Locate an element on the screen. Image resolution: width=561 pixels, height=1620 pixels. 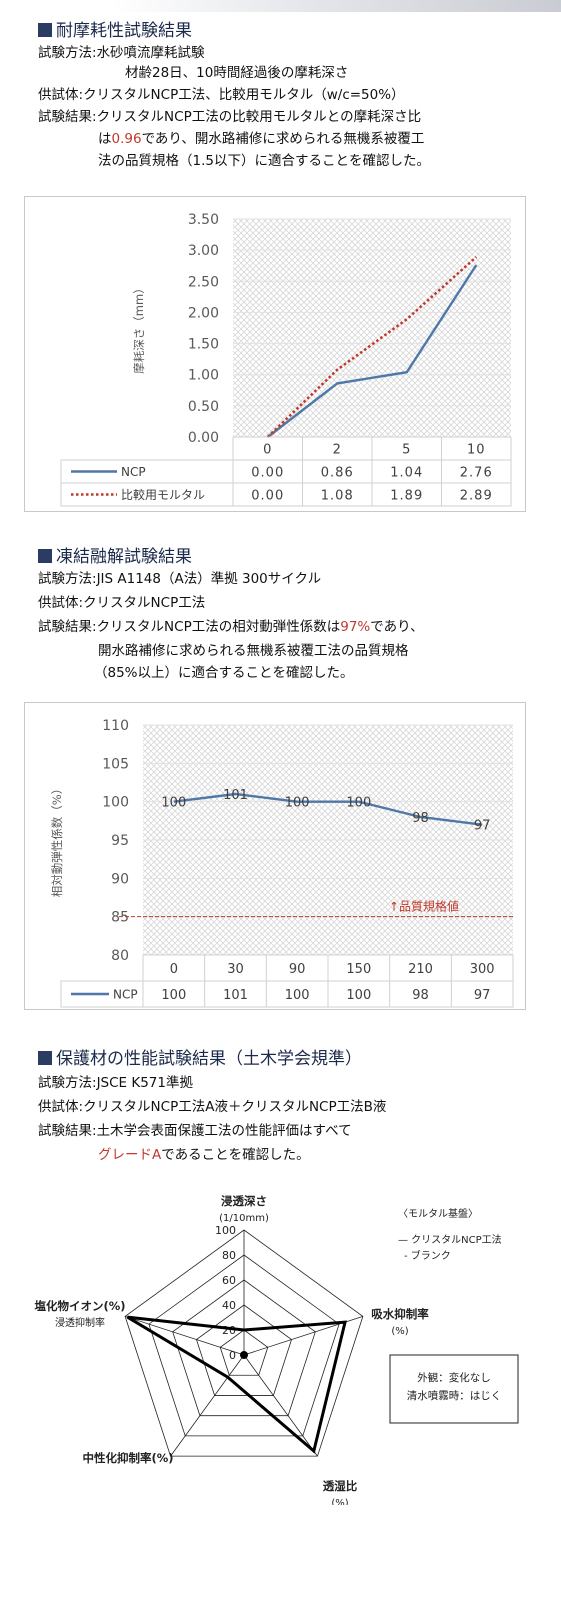
y-axis-label: 摩耗深さ（mm） is located at coordinates (139, 327).